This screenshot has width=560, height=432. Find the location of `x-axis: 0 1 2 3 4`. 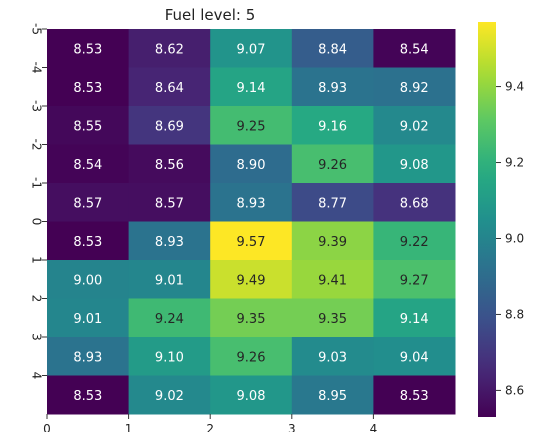

x-axis: 0 1 2 3 4 is located at coordinates (210, 423).